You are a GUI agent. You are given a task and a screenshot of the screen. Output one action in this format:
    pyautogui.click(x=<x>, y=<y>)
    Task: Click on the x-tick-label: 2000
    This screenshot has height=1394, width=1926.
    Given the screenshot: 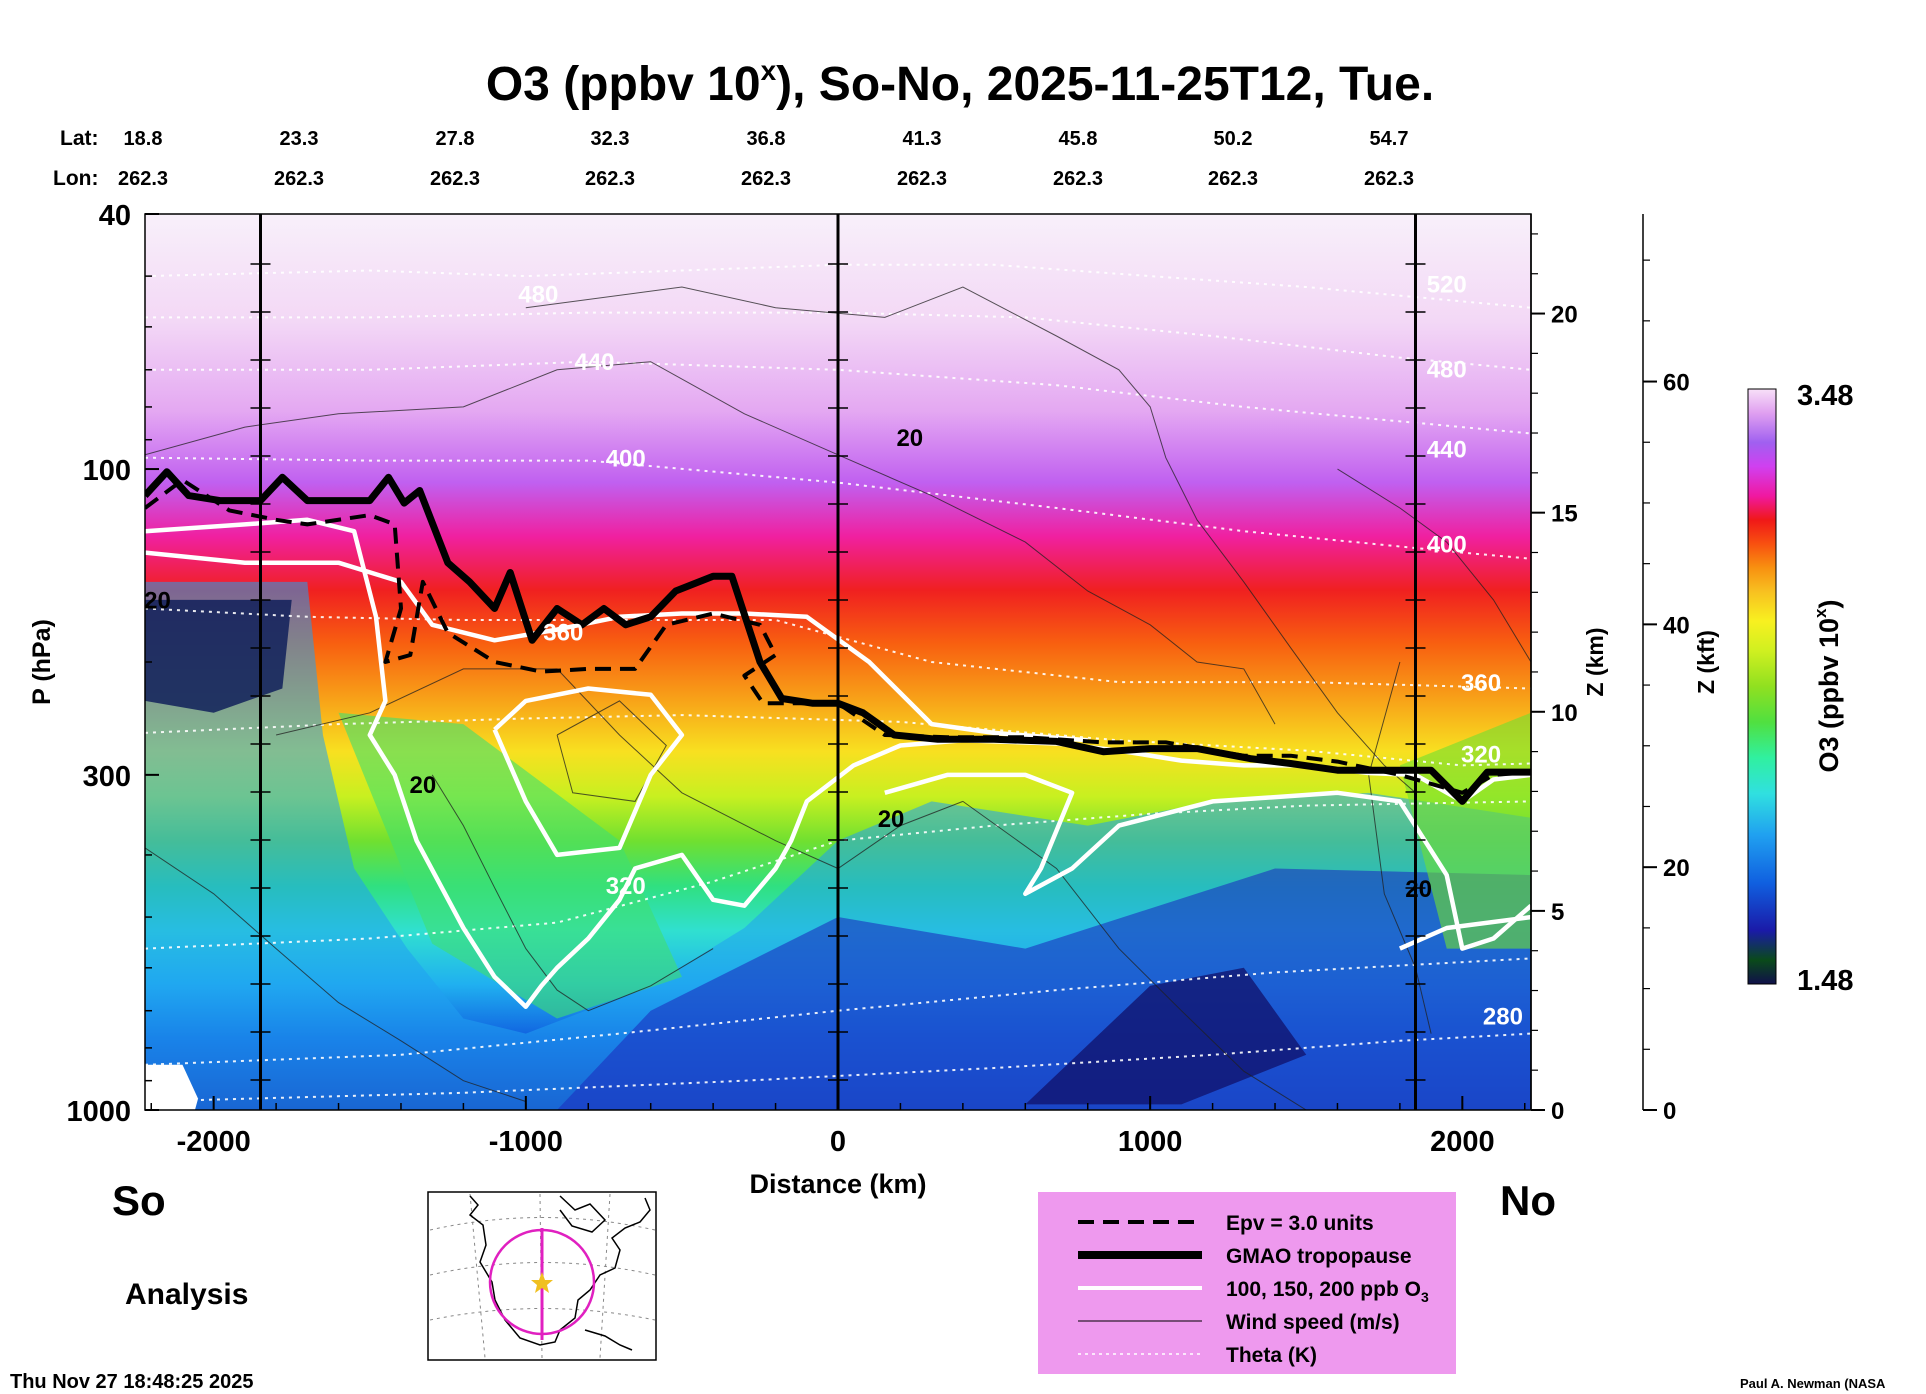 What is the action you would take?
    pyautogui.click(x=1462, y=1142)
    